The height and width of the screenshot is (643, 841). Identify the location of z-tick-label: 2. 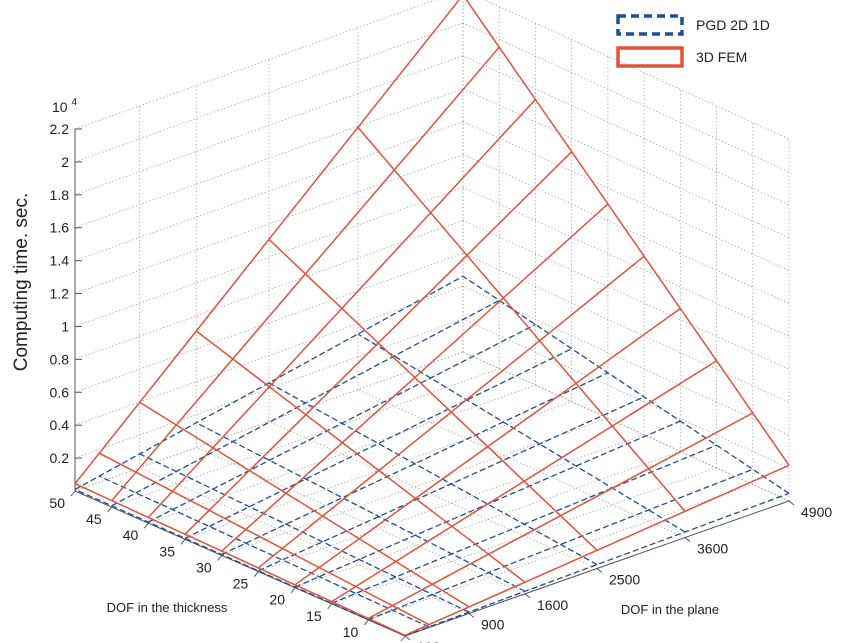
(65, 162).